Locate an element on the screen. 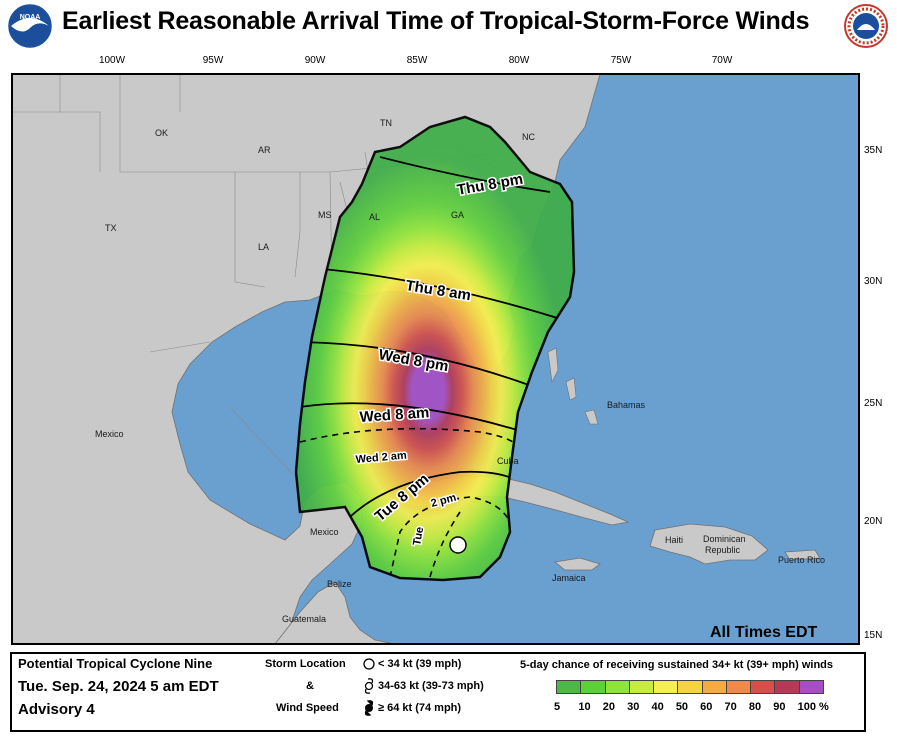 Image resolution: width=897 pixels, height=736 pixels. scale-label: 20 is located at coordinates (608, 707).